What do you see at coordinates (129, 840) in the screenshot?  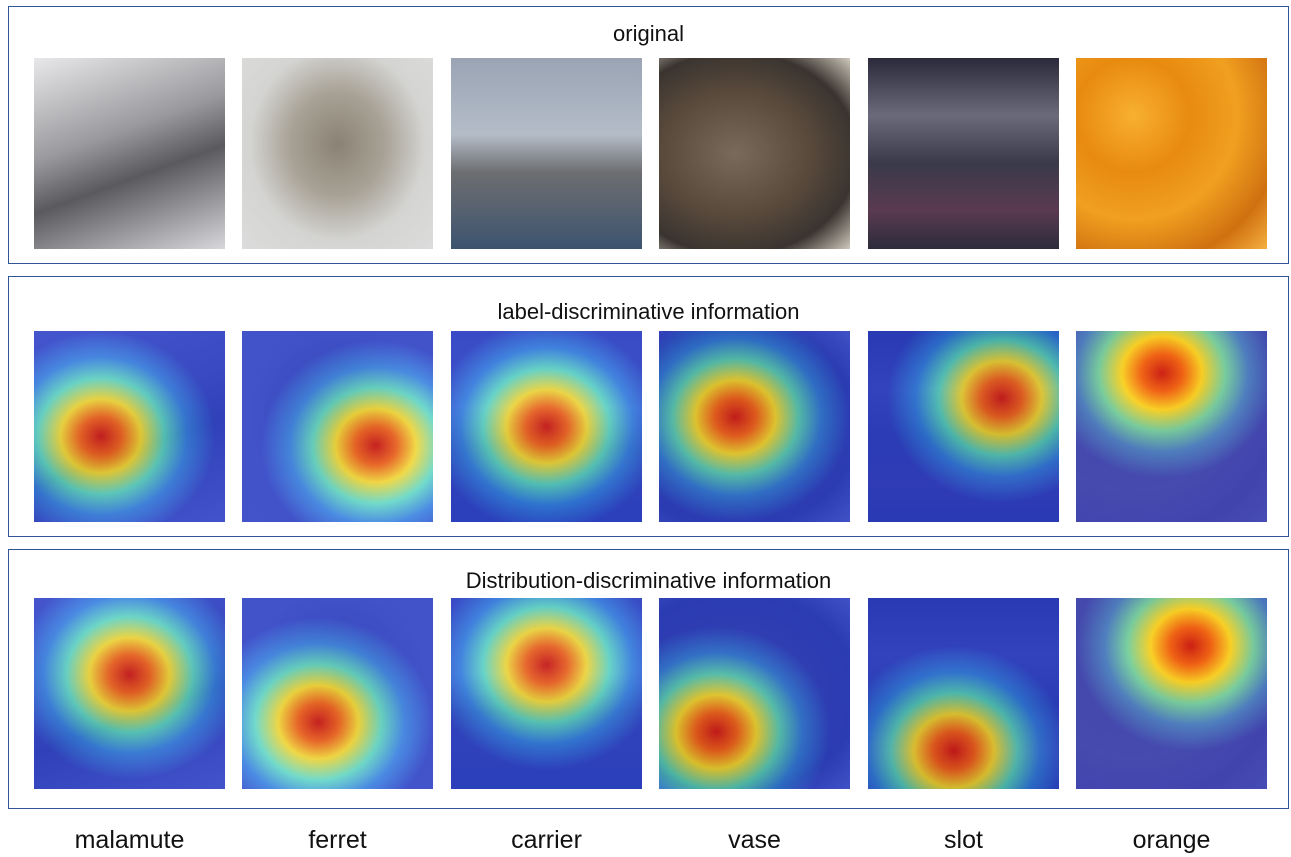 I see `class-label: malamute` at bounding box center [129, 840].